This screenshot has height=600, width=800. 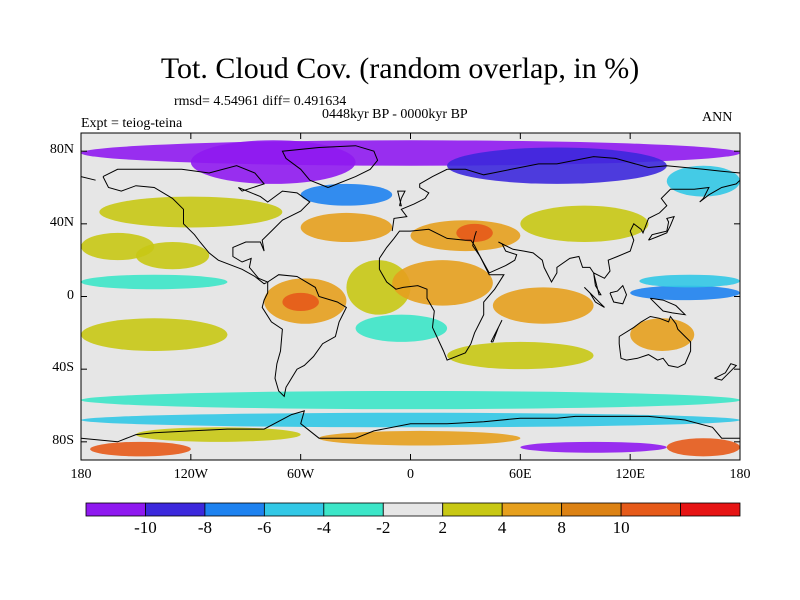 What do you see at coordinates (685, 293) in the screenshot?
I see `anomaly-region-west-pacific-blue` at bounding box center [685, 293].